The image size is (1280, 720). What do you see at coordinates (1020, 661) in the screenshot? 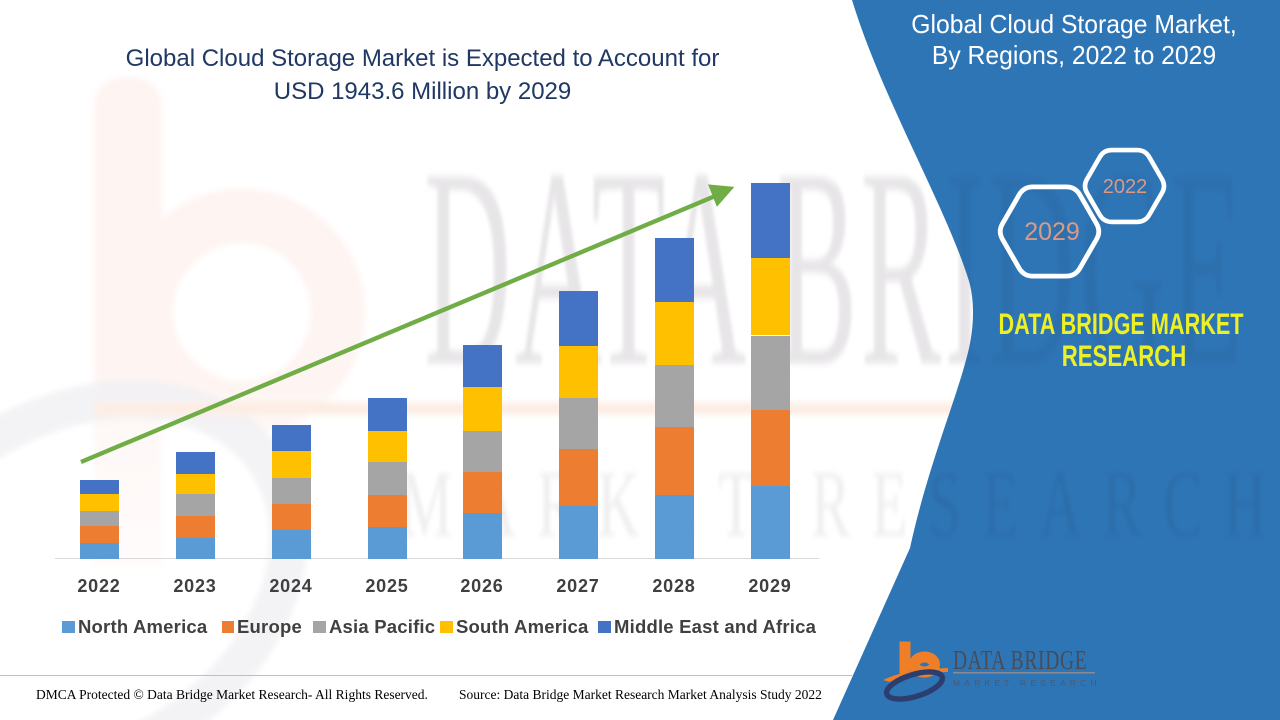
I see `svg-text: DATA BRIDGE` at bounding box center [1020, 661].